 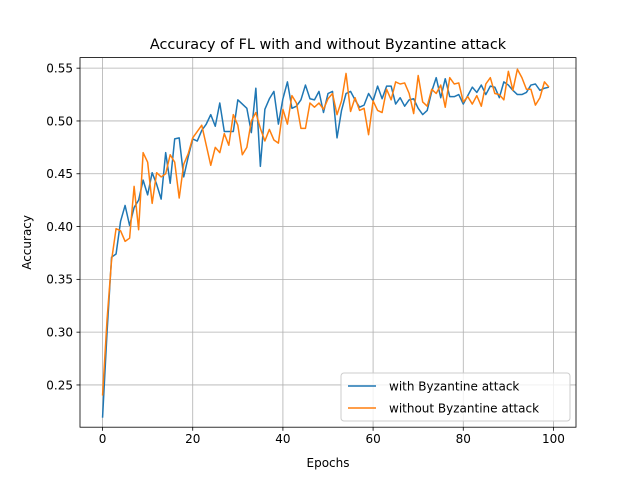 What do you see at coordinates (59, 332) in the screenshot?
I see `y-tick-label: 0.30` at bounding box center [59, 332].